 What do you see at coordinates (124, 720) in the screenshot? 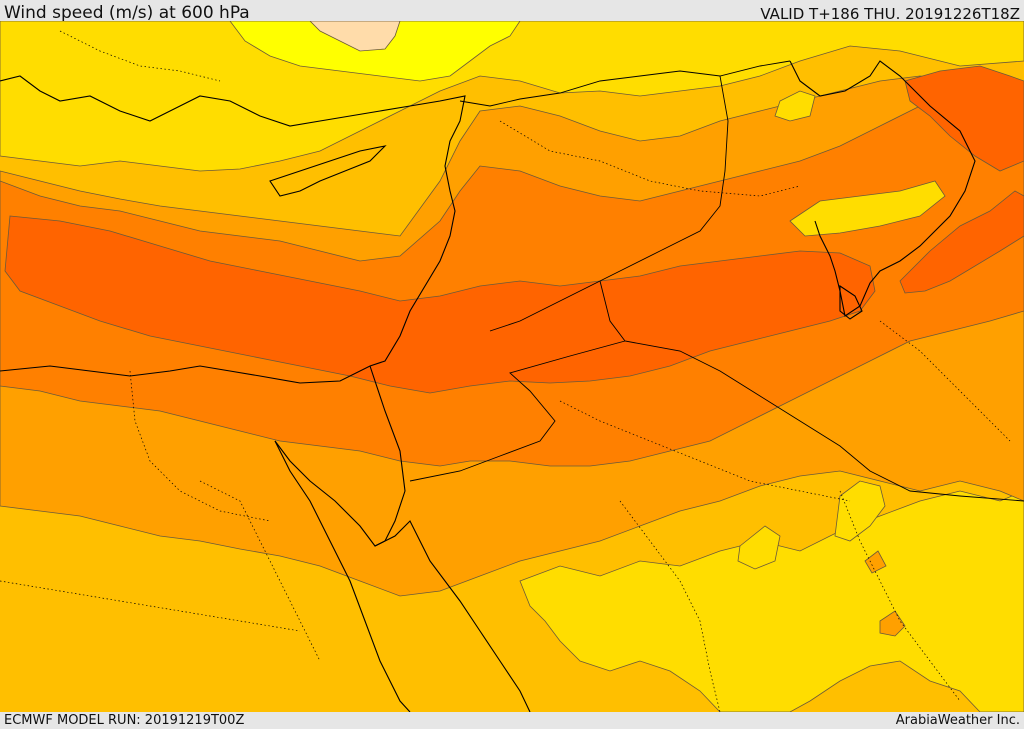
I see `model-run-label: ECMWF MODEL RUN: 20191219T00Z` at bounding box center [124, 720].